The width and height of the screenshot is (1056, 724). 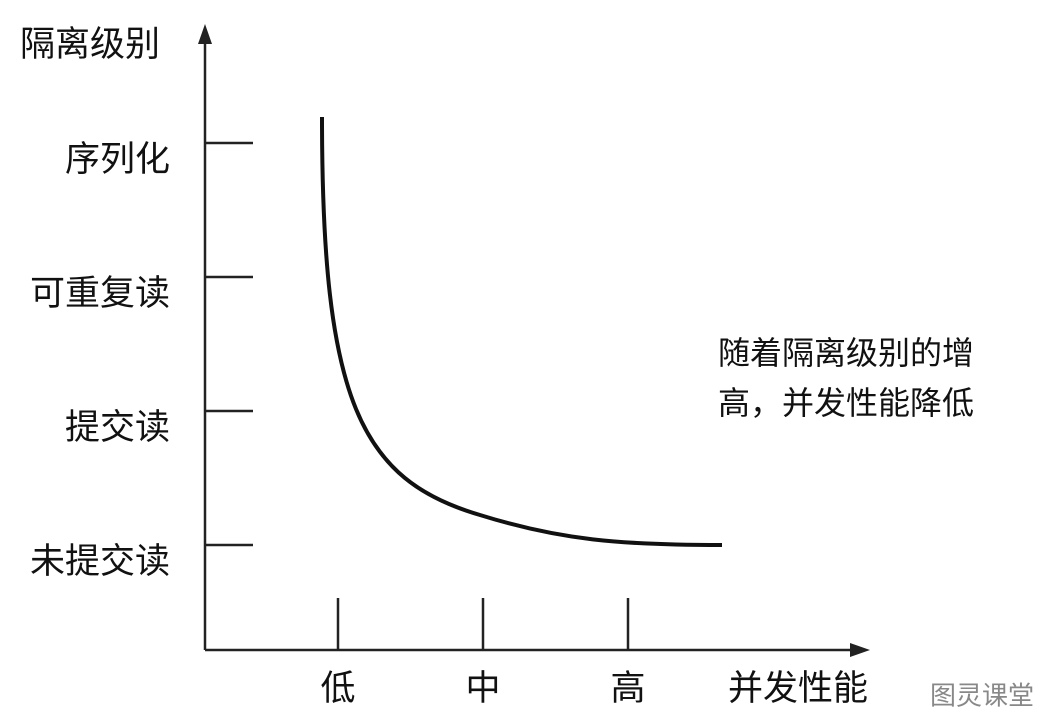 I want to click on x-axis-title: 并发性能, so click(x=798, y=689).